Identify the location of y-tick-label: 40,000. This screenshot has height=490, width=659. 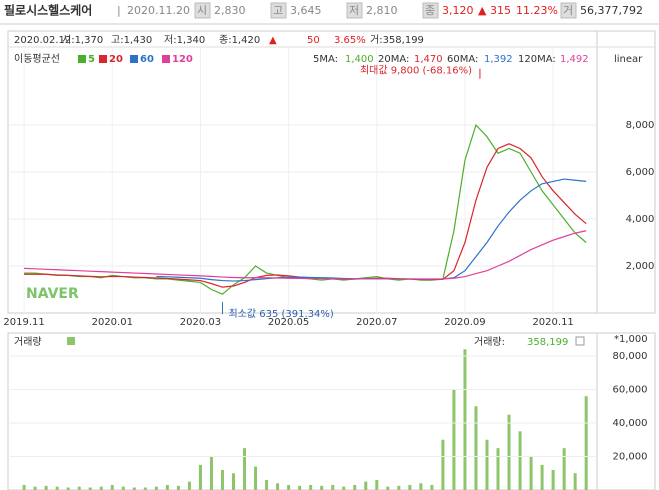
(630, 423).